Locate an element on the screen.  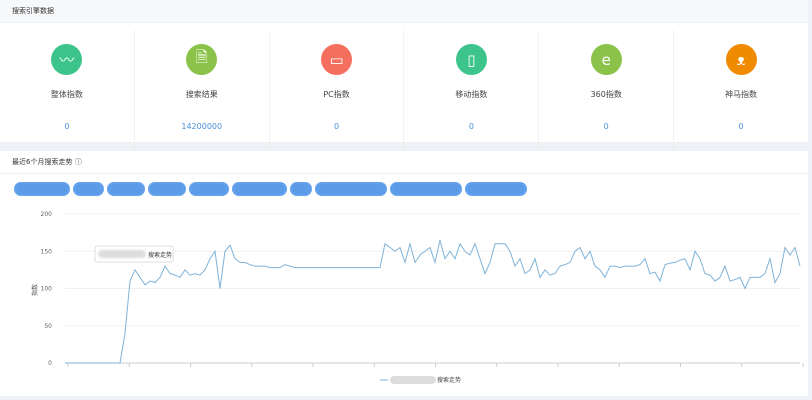
card-label: 360指数 is located at coordinates (606, 94).